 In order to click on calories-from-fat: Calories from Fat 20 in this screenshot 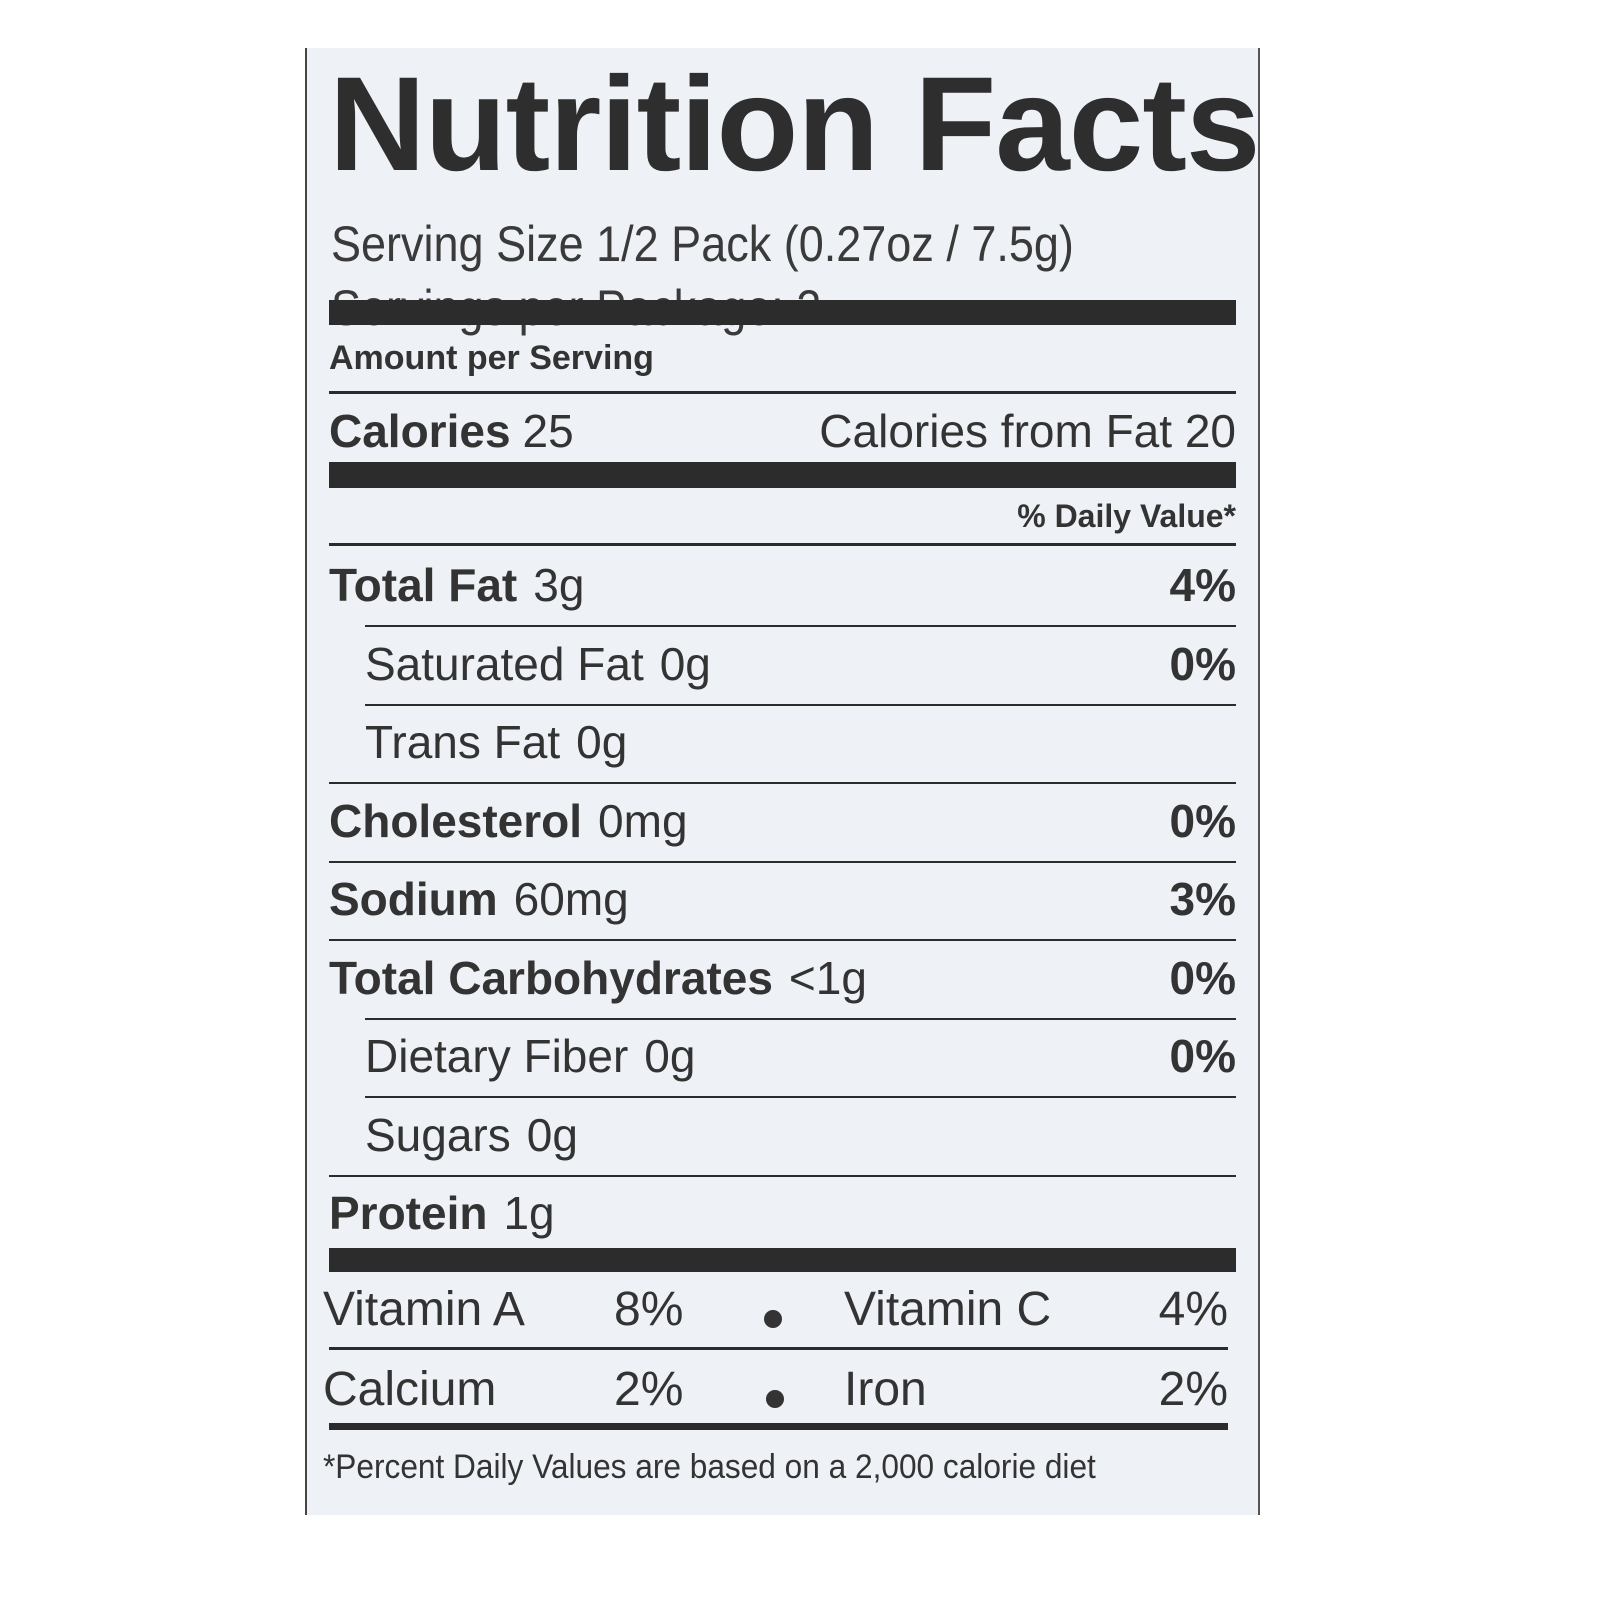, I will do `click(1027, 431)`.